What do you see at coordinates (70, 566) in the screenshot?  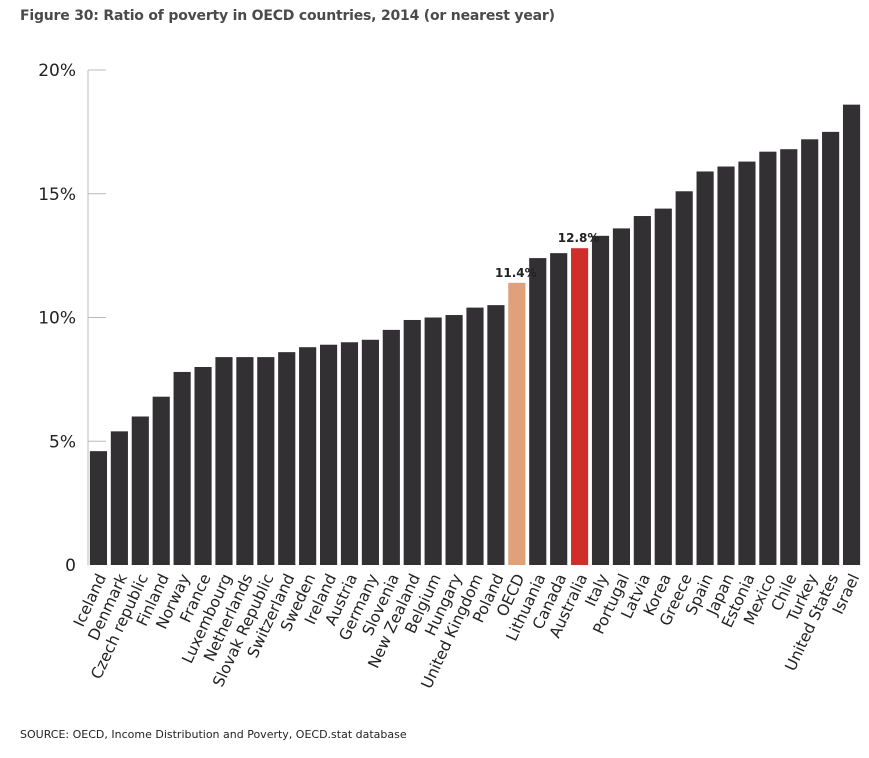 I see `y-tick-label: 0` at bounding box center [70, 566].